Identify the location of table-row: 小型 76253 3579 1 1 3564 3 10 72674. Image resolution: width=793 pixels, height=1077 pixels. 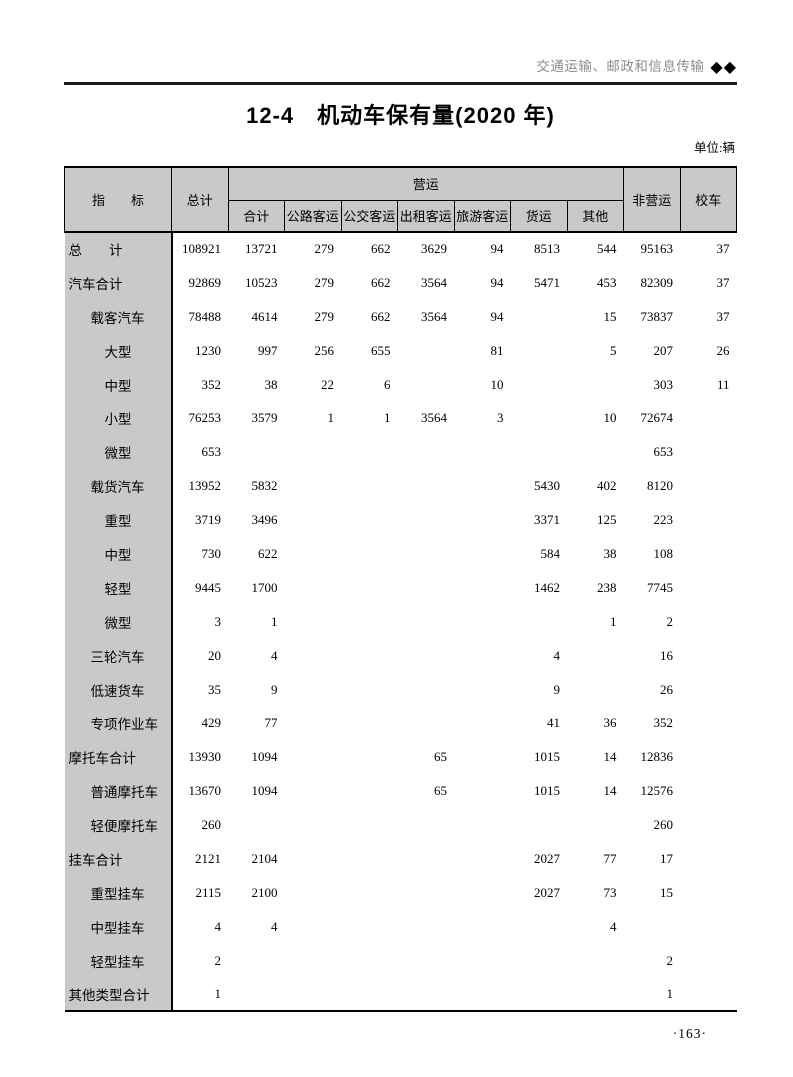
(400, 418).